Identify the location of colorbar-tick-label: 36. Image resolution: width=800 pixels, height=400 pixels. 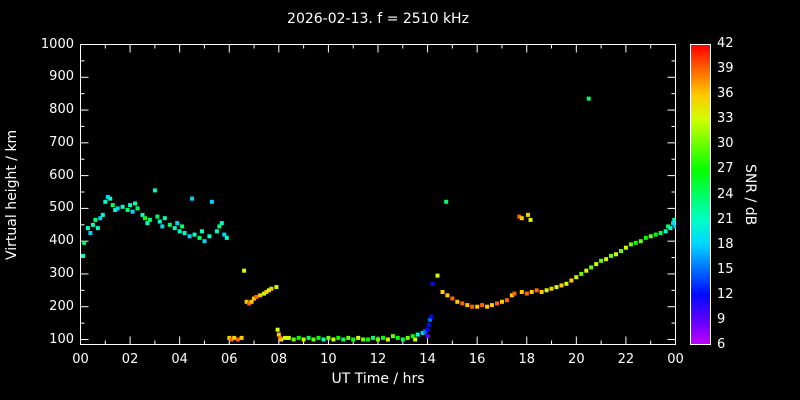
(725, 94).